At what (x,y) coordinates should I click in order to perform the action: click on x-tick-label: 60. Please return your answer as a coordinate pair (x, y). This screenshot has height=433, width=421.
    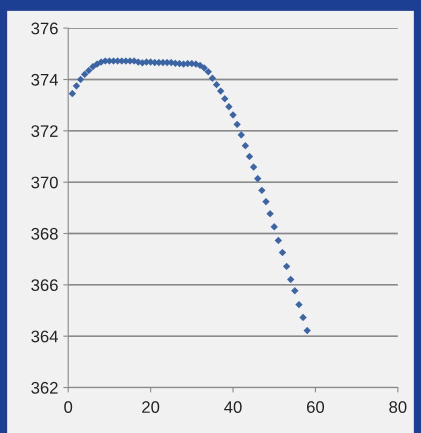
    Looking at the image, I should click on (315, 407).